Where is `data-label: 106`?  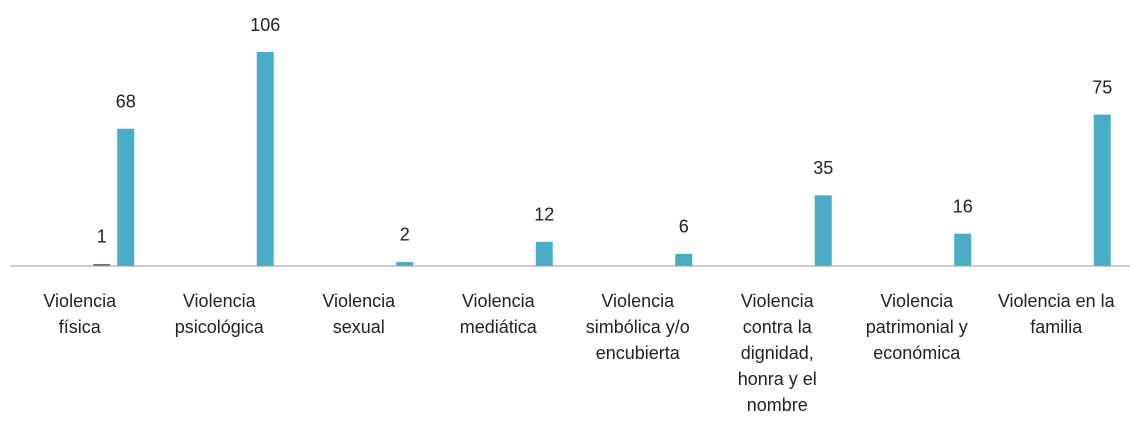 data-label: 106 is located at coordinates (265, 25).